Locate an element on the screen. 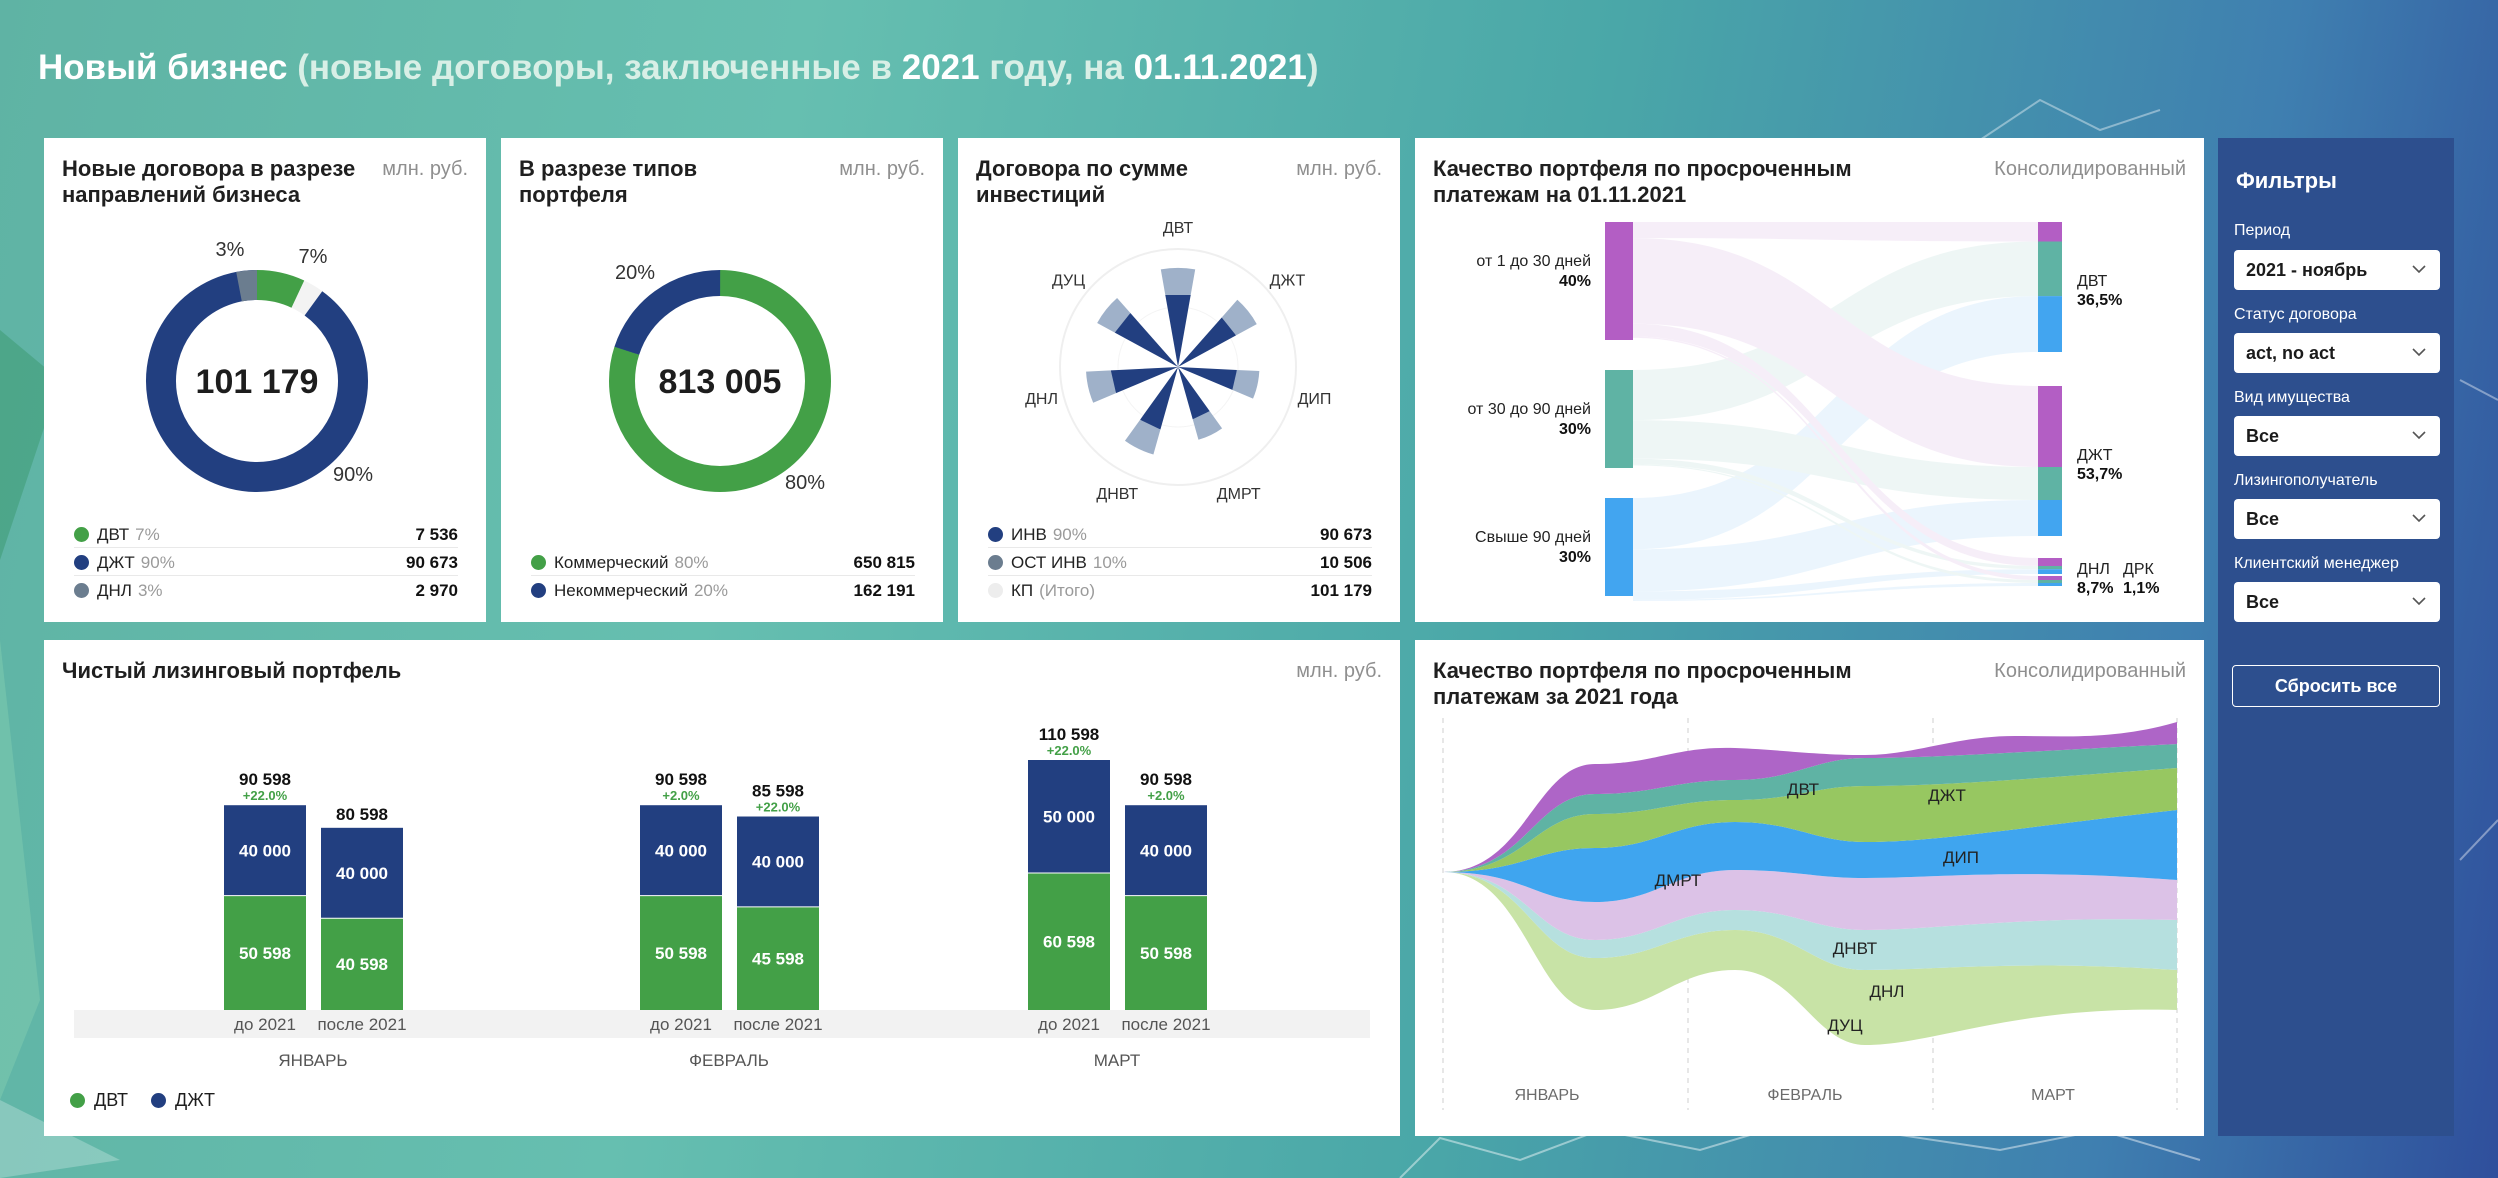 The image size is (2498, 1178). filter-label-manager: Клиентский менеджер is located at coordinates (2316, 563).